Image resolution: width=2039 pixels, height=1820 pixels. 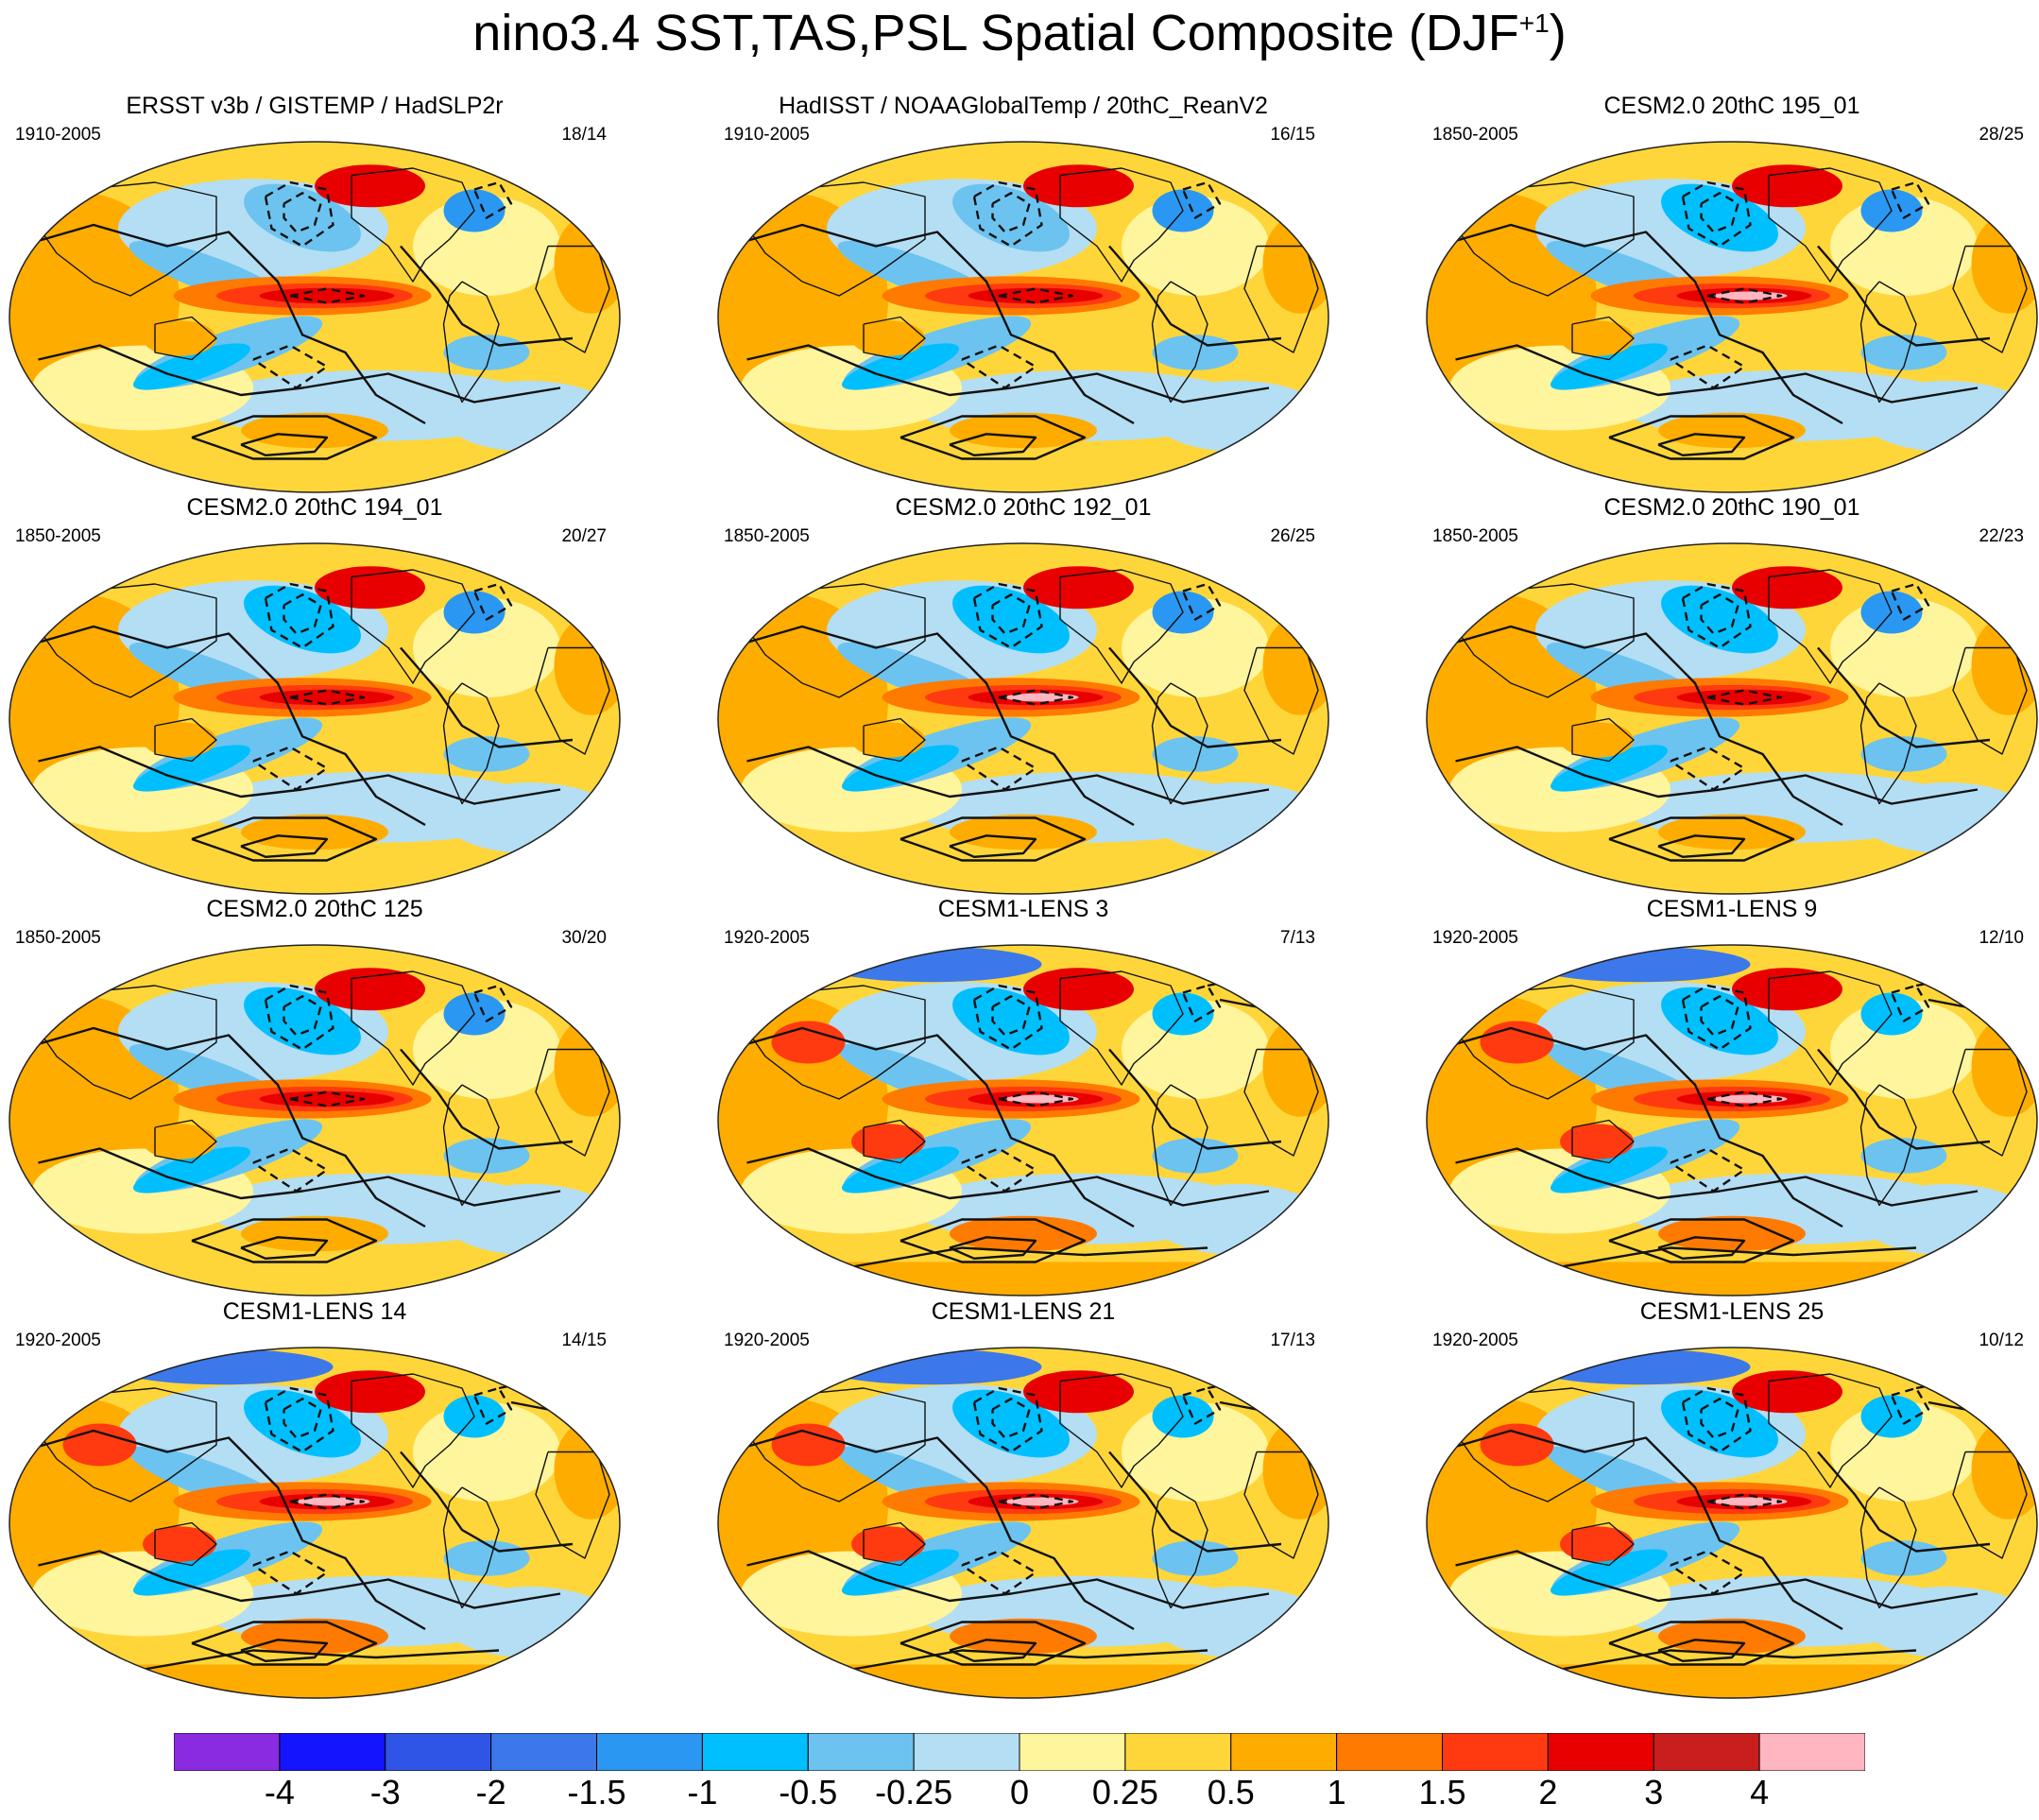 What do you see at coordinates (584, 1340) in the screenshot?
I see `panel-event-count: 14/15` at bounding box center [584, 1340].